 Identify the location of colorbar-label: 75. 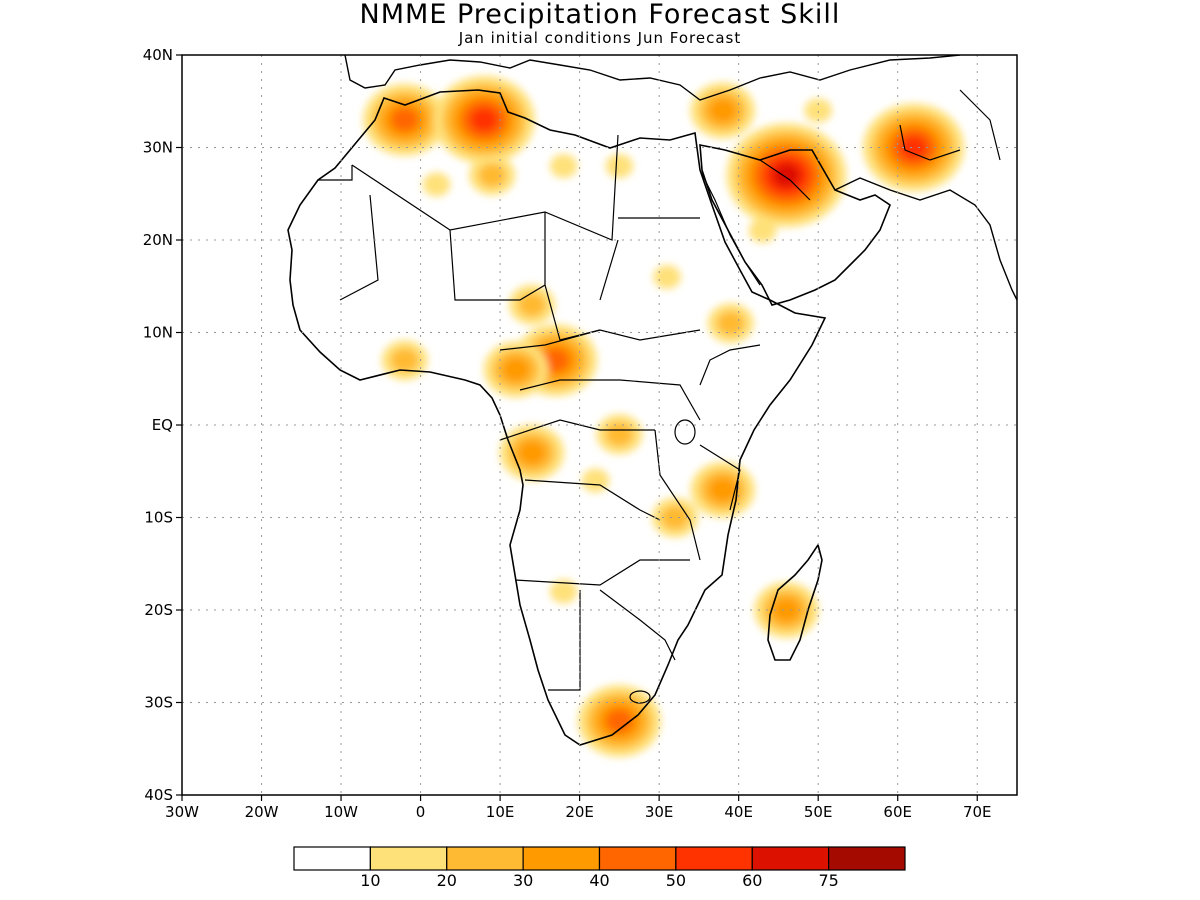
(828, 880).